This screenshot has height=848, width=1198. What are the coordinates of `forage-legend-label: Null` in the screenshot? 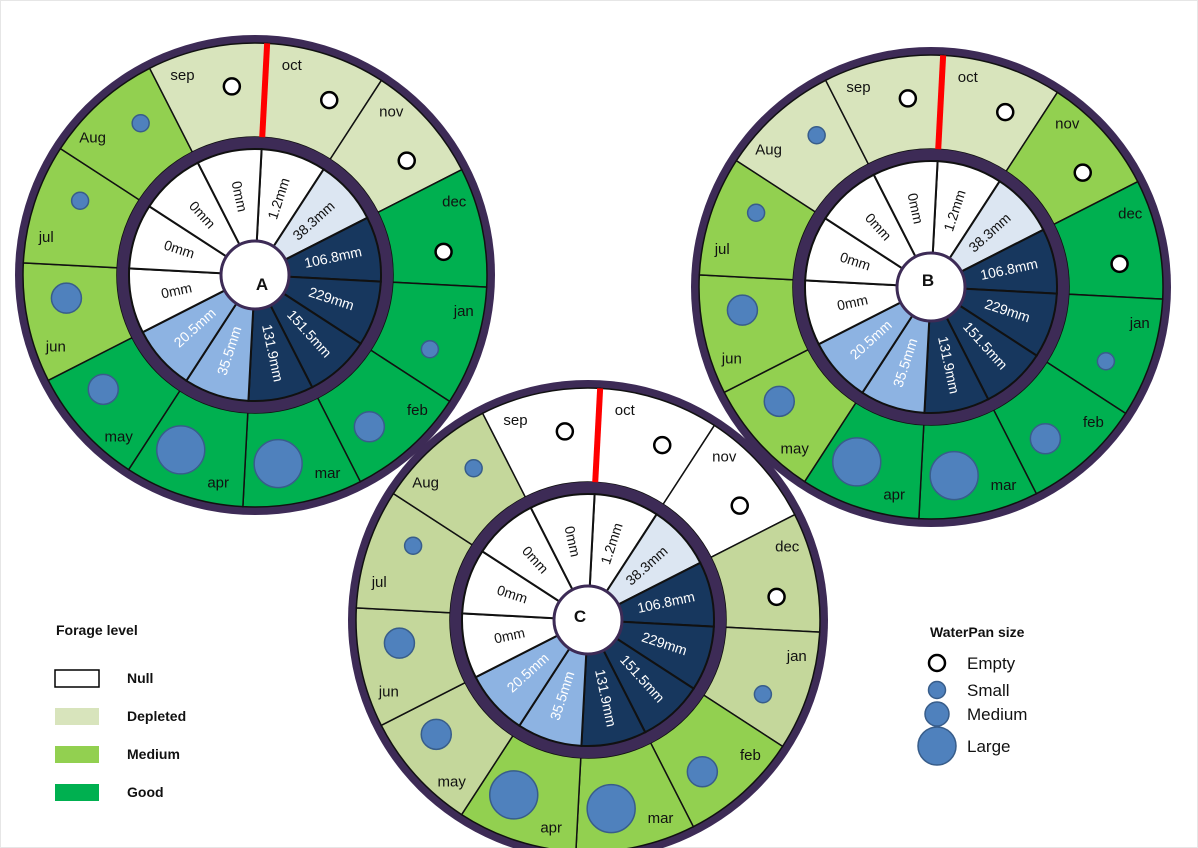 It's located at (140, 678).